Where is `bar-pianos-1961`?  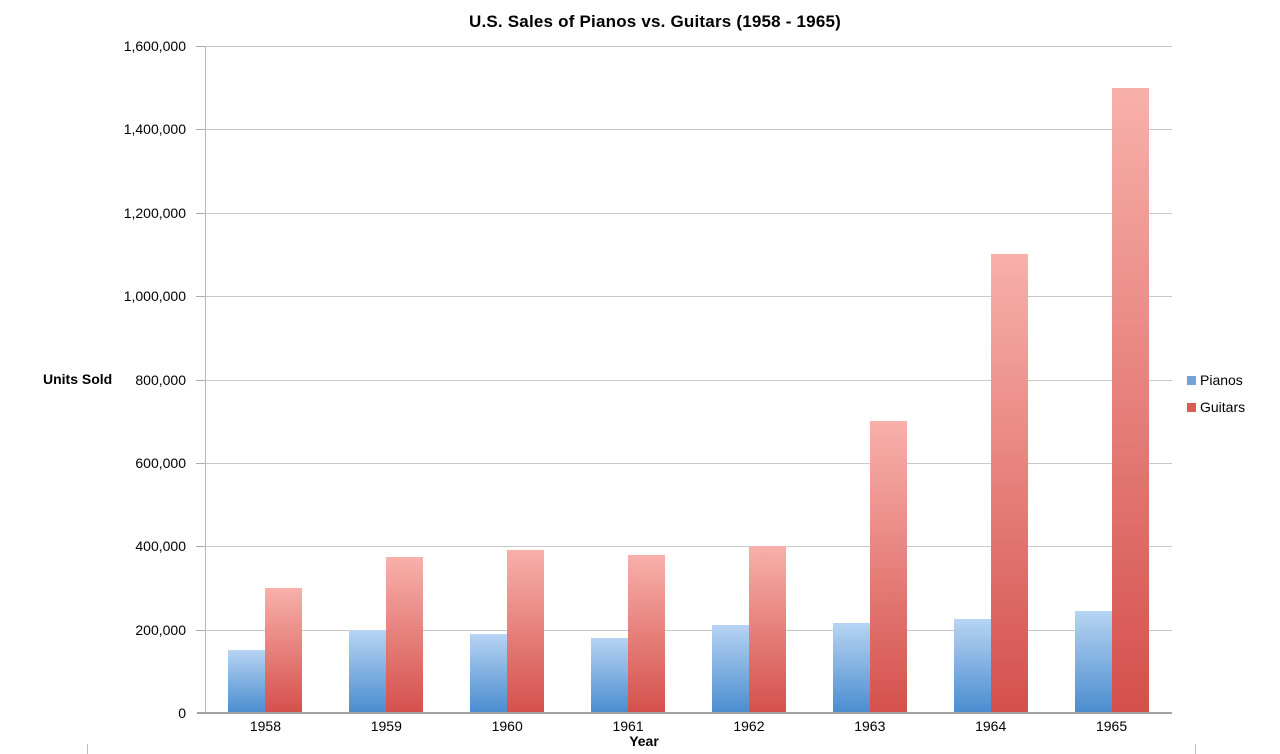 bar-pianos-1961 is located at coordinates (610, 675).